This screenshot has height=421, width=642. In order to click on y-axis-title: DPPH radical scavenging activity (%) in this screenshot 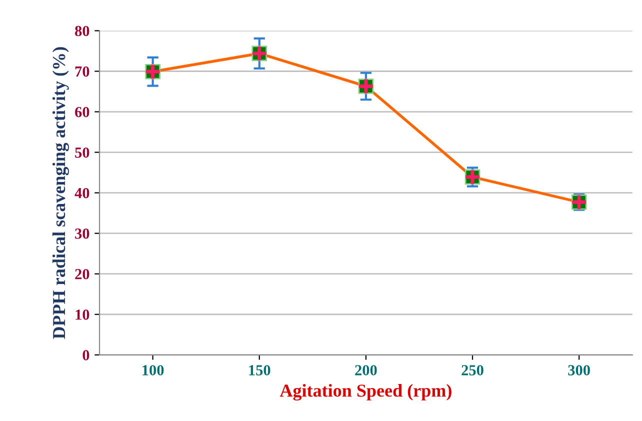, I will do `click(60, 193)`.